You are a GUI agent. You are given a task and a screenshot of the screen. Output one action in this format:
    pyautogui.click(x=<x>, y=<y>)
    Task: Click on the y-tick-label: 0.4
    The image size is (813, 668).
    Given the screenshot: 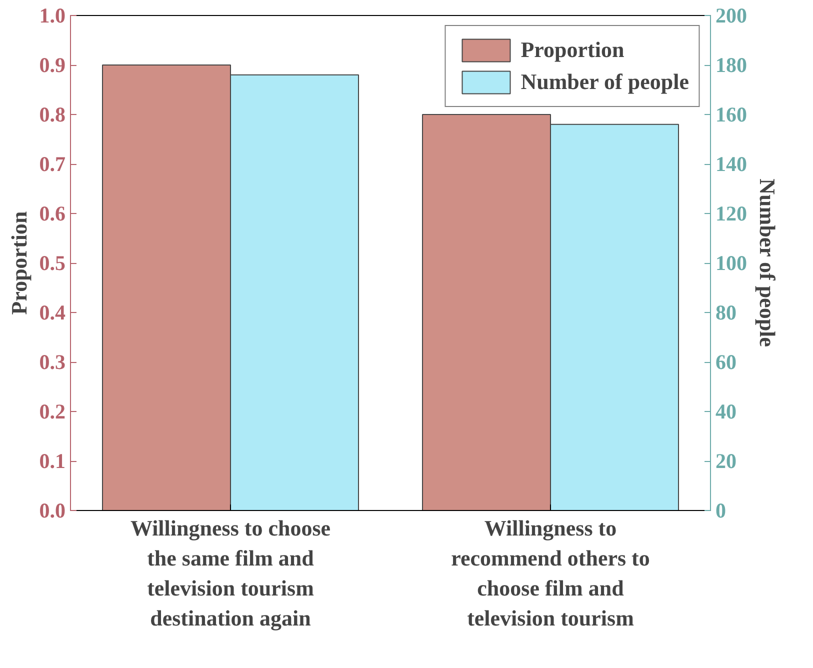 What is the action you would take?
    pyautogui.click(x=52, y=312)
    